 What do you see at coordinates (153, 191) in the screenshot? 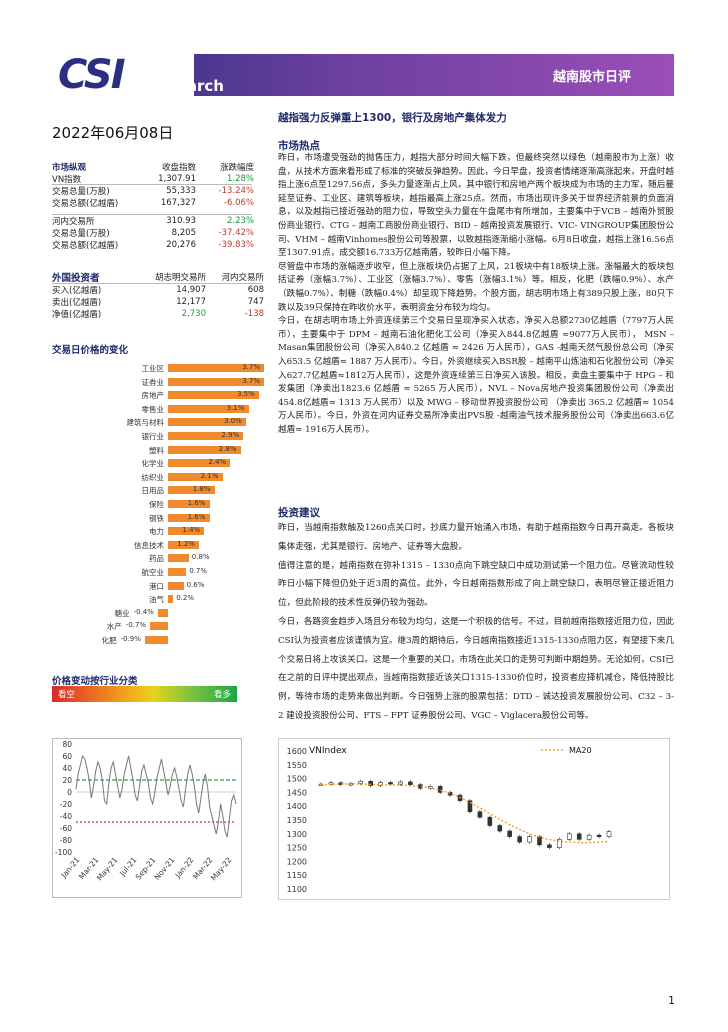
I see `table-row: 交易总量(万股) 55,333 -13.24%` at bounding box center [153, 191].